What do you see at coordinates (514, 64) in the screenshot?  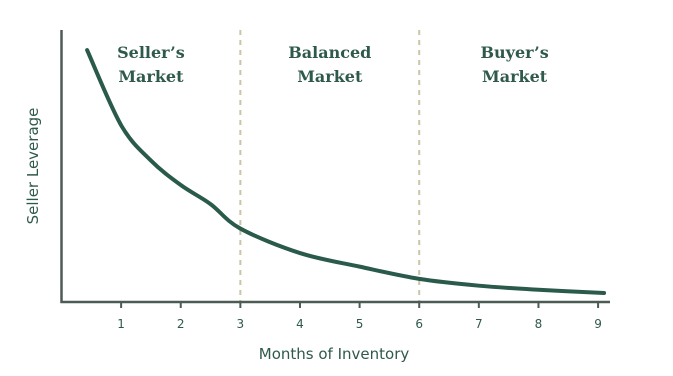 I see `region-label: Buyer’s Market` at bounding box center [514, 64].